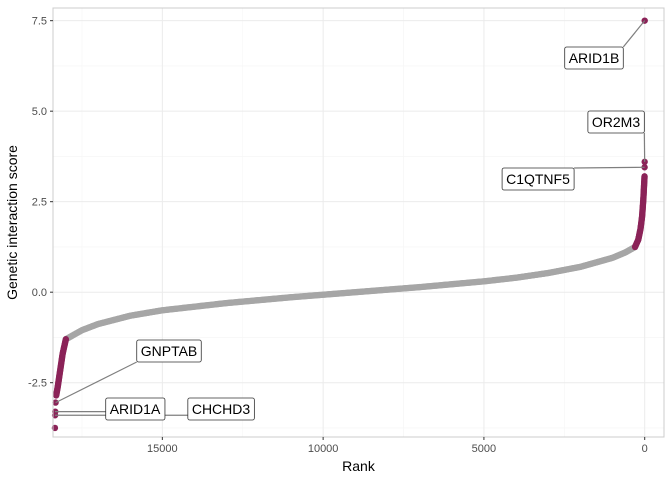 The height and width of the screenshot is (480, 672). Describe the element at coordinates (37, 384) in the screenshot. I see `y-tick-label: -2.5` at that location.